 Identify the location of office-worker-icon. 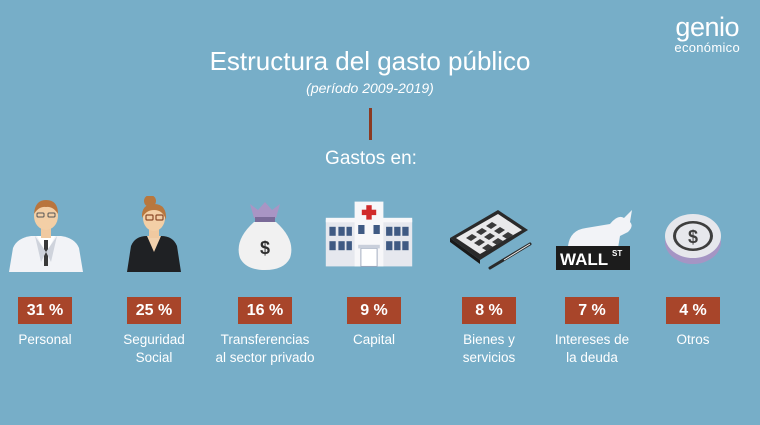
(46, 236).